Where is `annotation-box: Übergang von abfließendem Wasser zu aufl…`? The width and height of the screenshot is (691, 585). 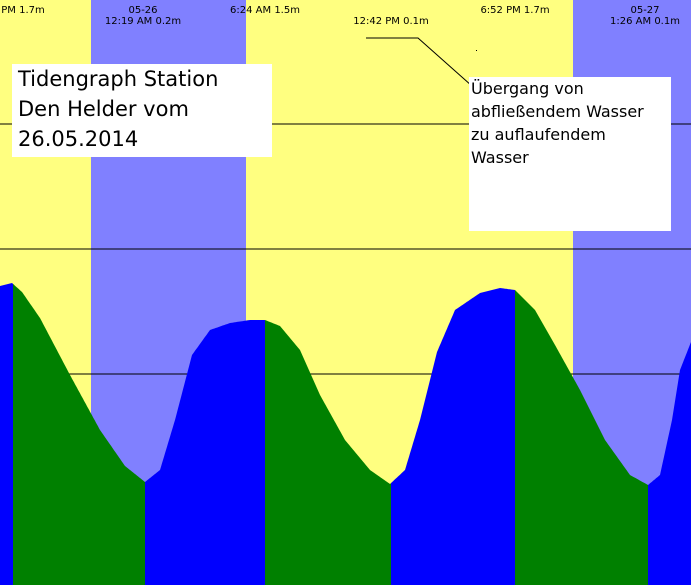 annotation-box: Übergang von abfließendem Wasser zu aufl… is located at coordinates (570, 154).